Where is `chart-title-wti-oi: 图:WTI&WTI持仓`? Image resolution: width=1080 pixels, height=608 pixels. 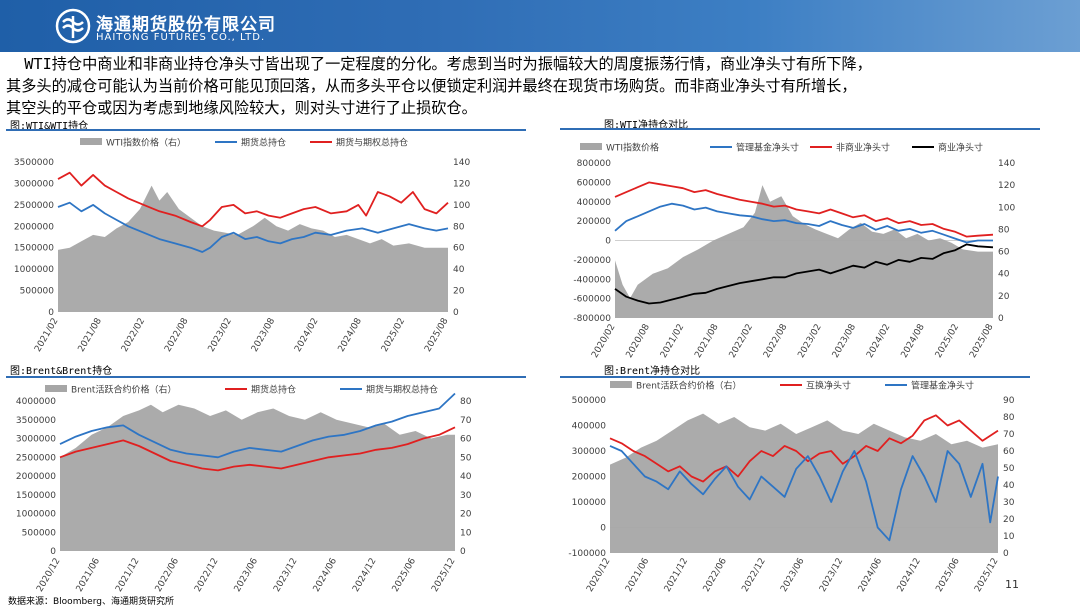 chart-title-wti-oi: 图:WTI&WTI持仓 is located at coordinates (49, 126).